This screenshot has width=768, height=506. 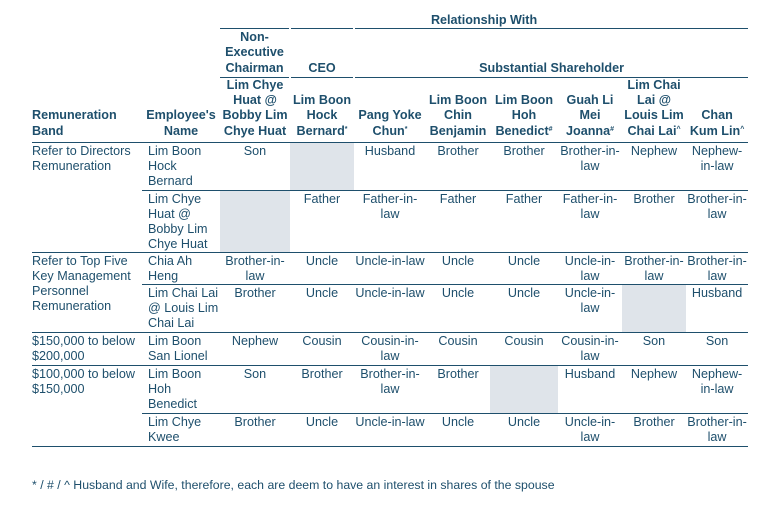 I want to click on relative-header: Lim Boon Hoh Benedict#, so click(x=524, y=110).